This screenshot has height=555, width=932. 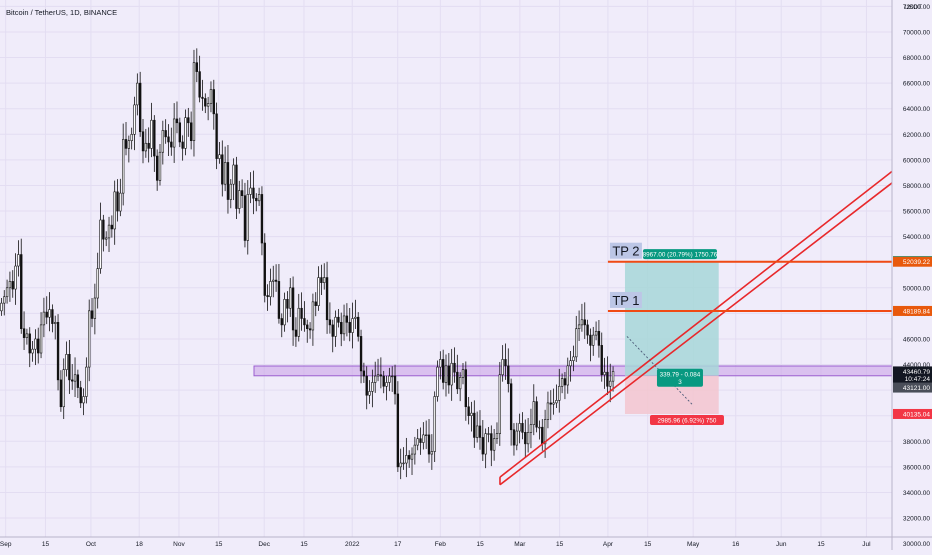 I want to click on loss-label-bg, so click(x=686, y=419).